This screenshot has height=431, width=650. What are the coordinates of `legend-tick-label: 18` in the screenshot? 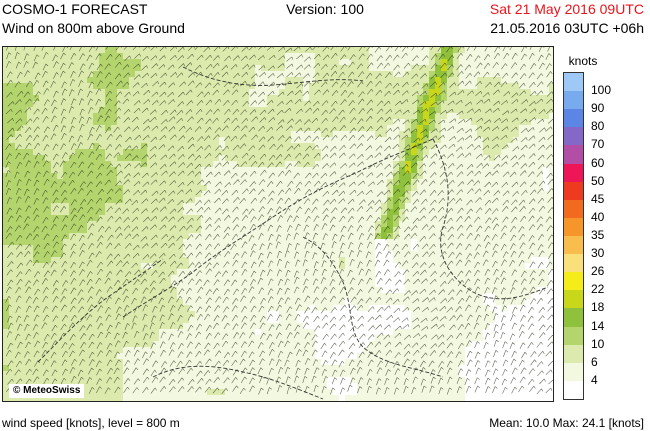 It's located at (598, 307).